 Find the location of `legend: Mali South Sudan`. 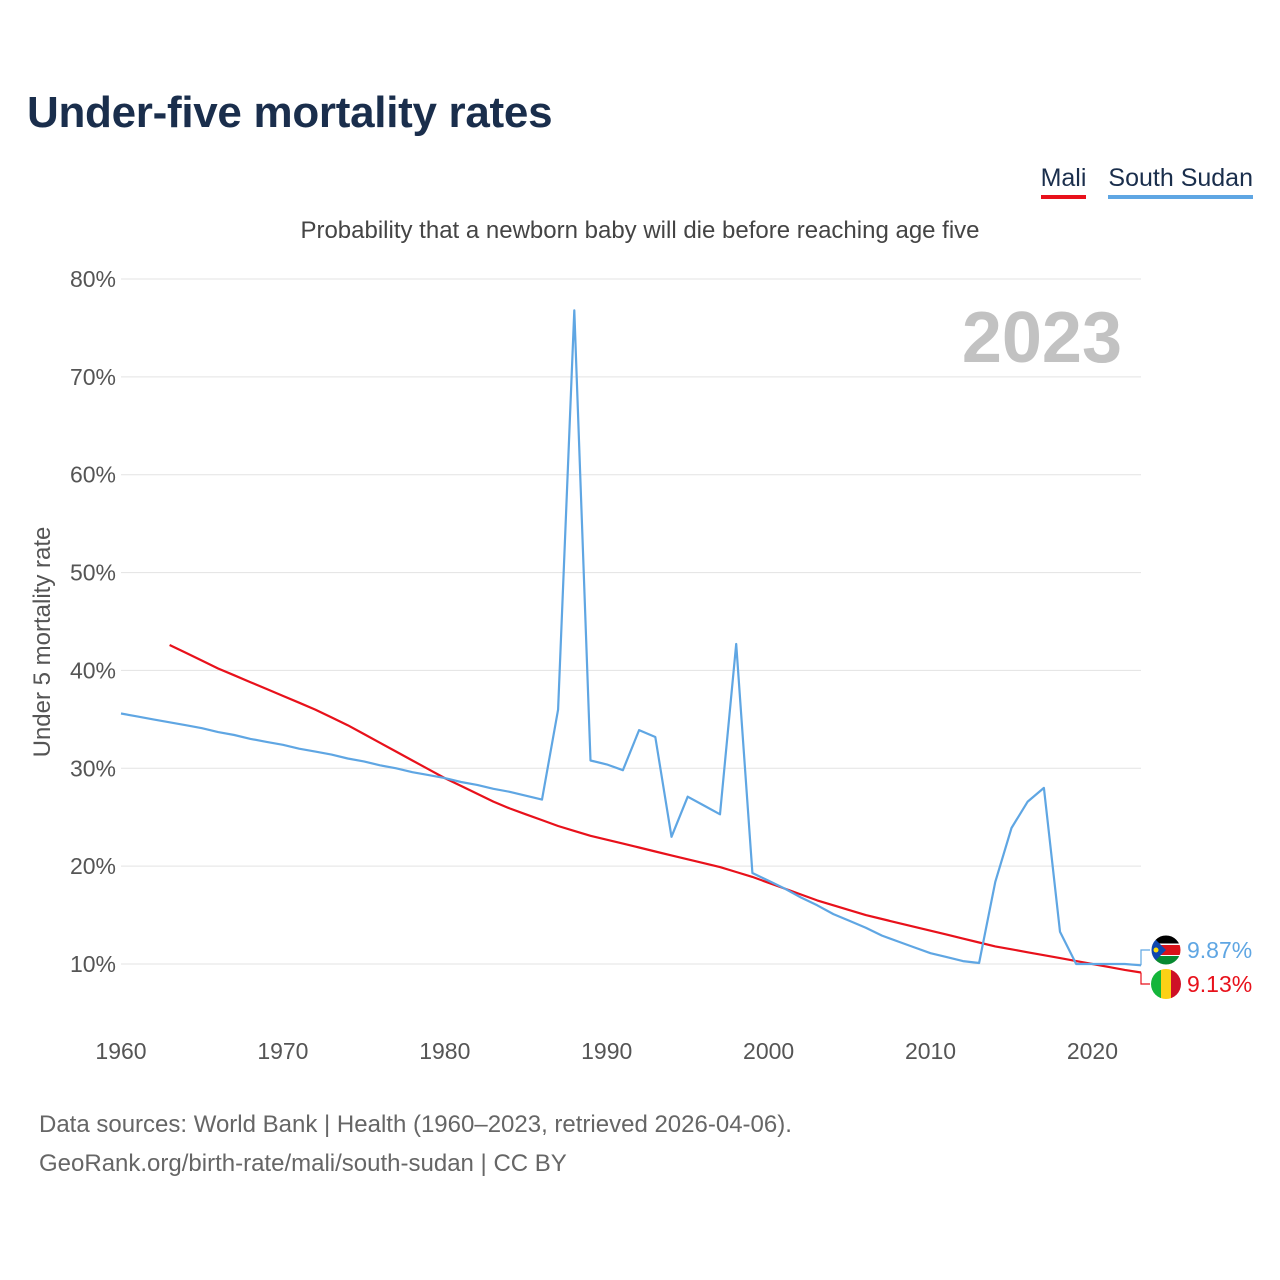

legend: Mali South Sudan is located at coordinates (1146, 181).